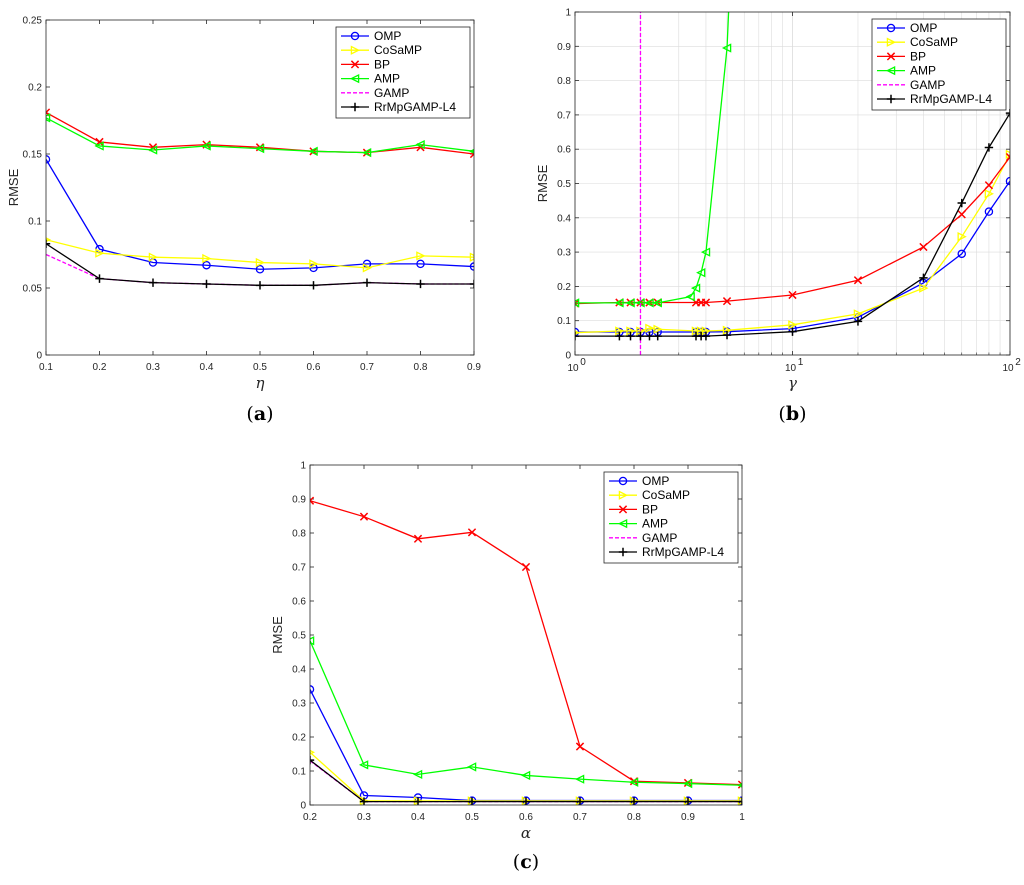  Describe the element at coordinates (299, 738) in the screenshot. I see `y-tick-label: 0.2` at that location.